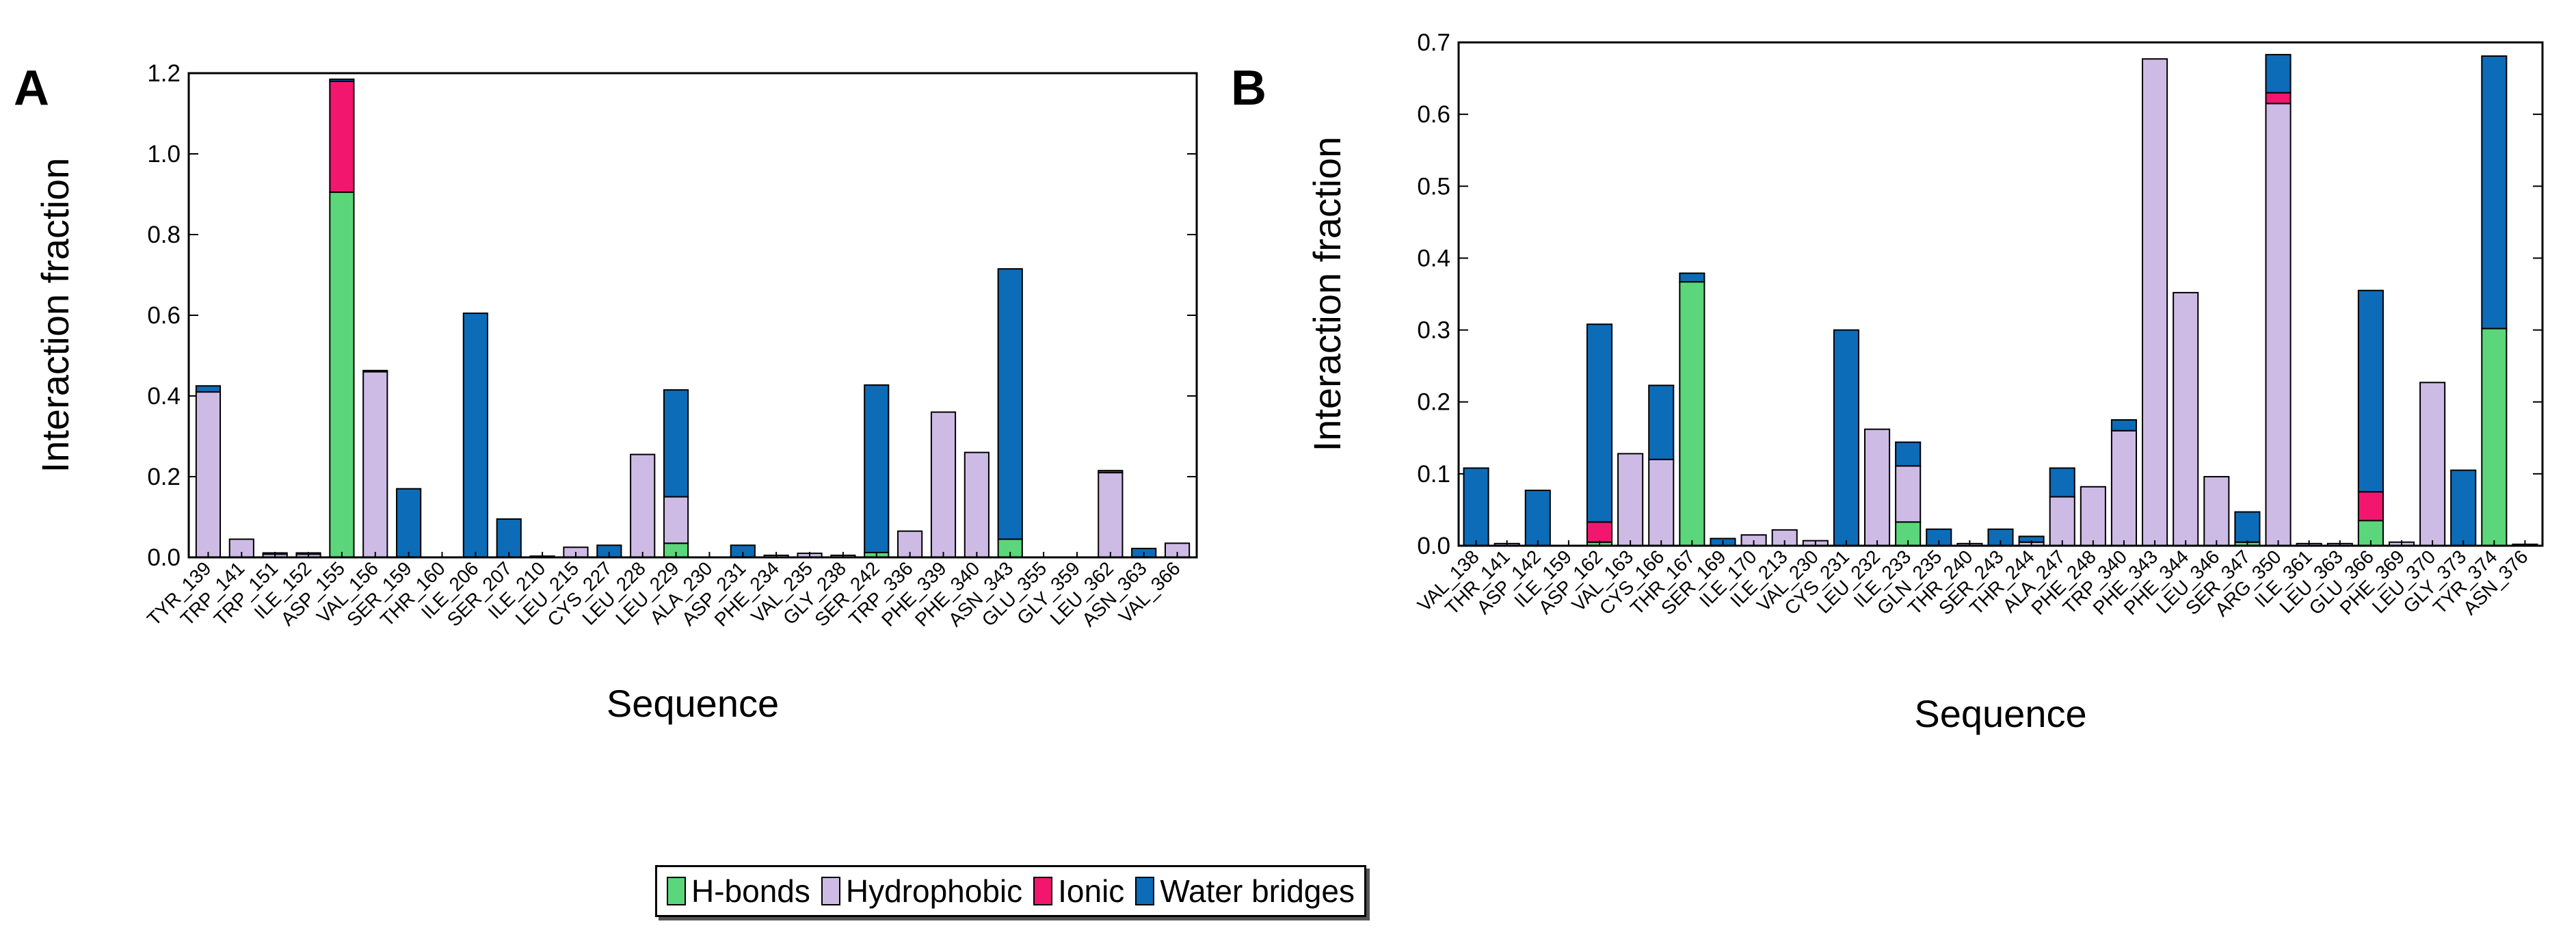  I want to click on legend-label-ionic: Ionic, so click(1091, 891).